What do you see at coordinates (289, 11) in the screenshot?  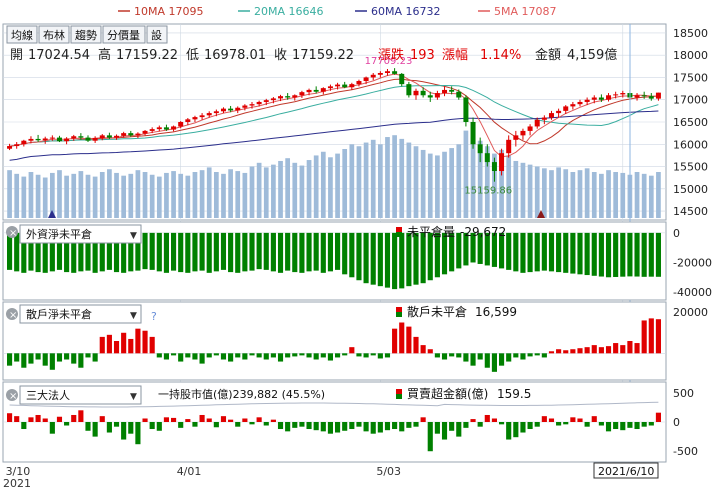 I see `legend-entry: 20MA 16646` at bounding box center [289, 11].